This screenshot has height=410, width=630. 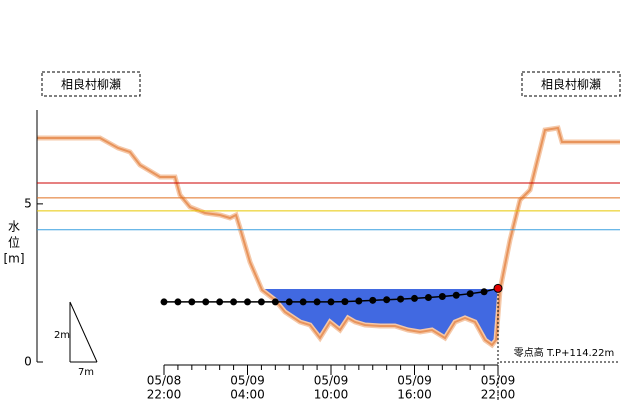 I want to click on y-axis-label: 位, so click(x=14, y=242).